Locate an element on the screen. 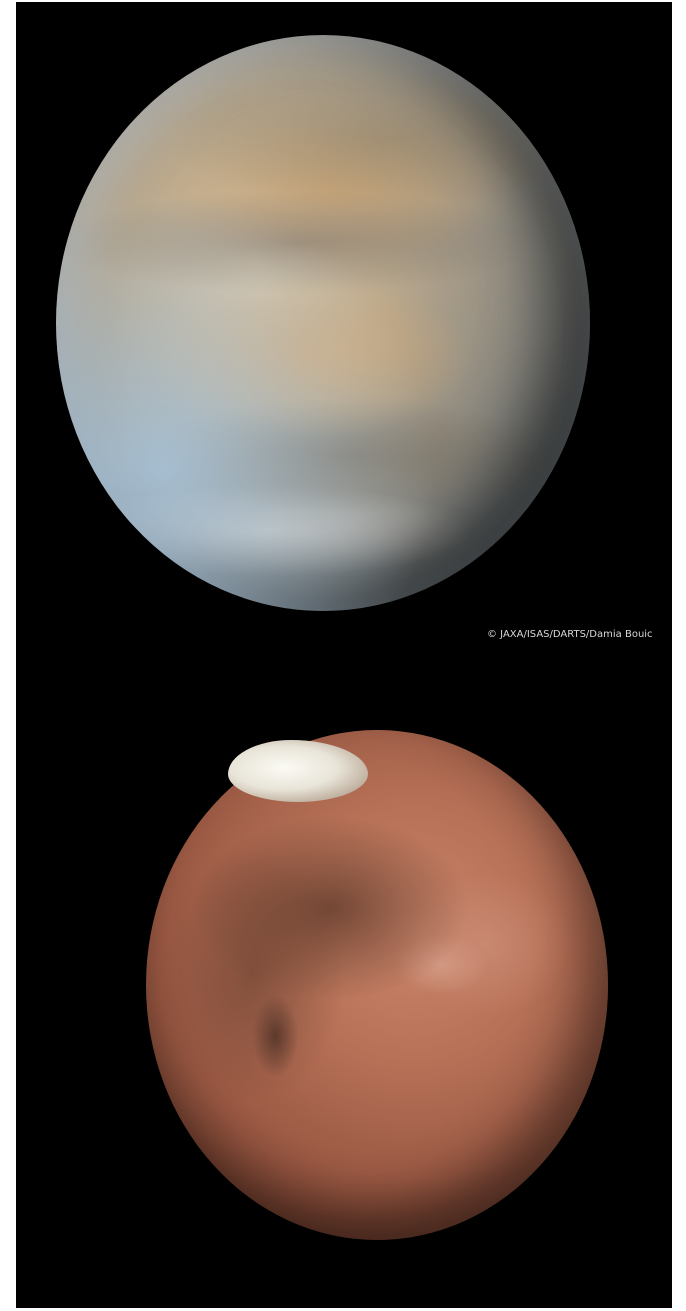  image-credit: © JAXA/ISAS/DARTS/Damia Bouic is located at coordinates (570, 634).